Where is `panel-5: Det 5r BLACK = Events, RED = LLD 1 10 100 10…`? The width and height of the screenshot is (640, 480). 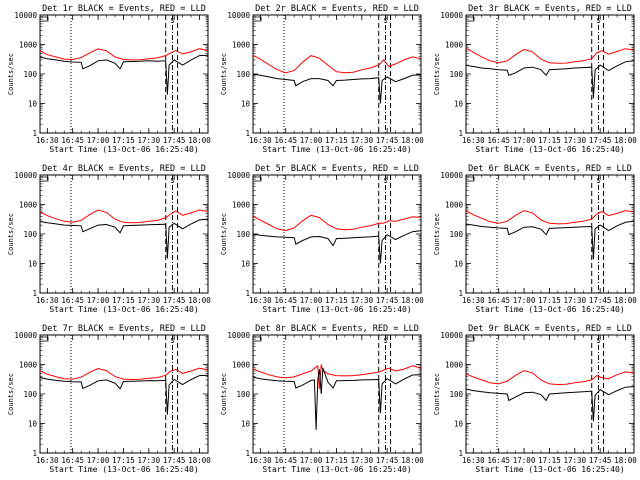
panel-5: Det 5r BLACK = Events, RED = LLD 1 10 100 10… is located at coordinates (322, 239).